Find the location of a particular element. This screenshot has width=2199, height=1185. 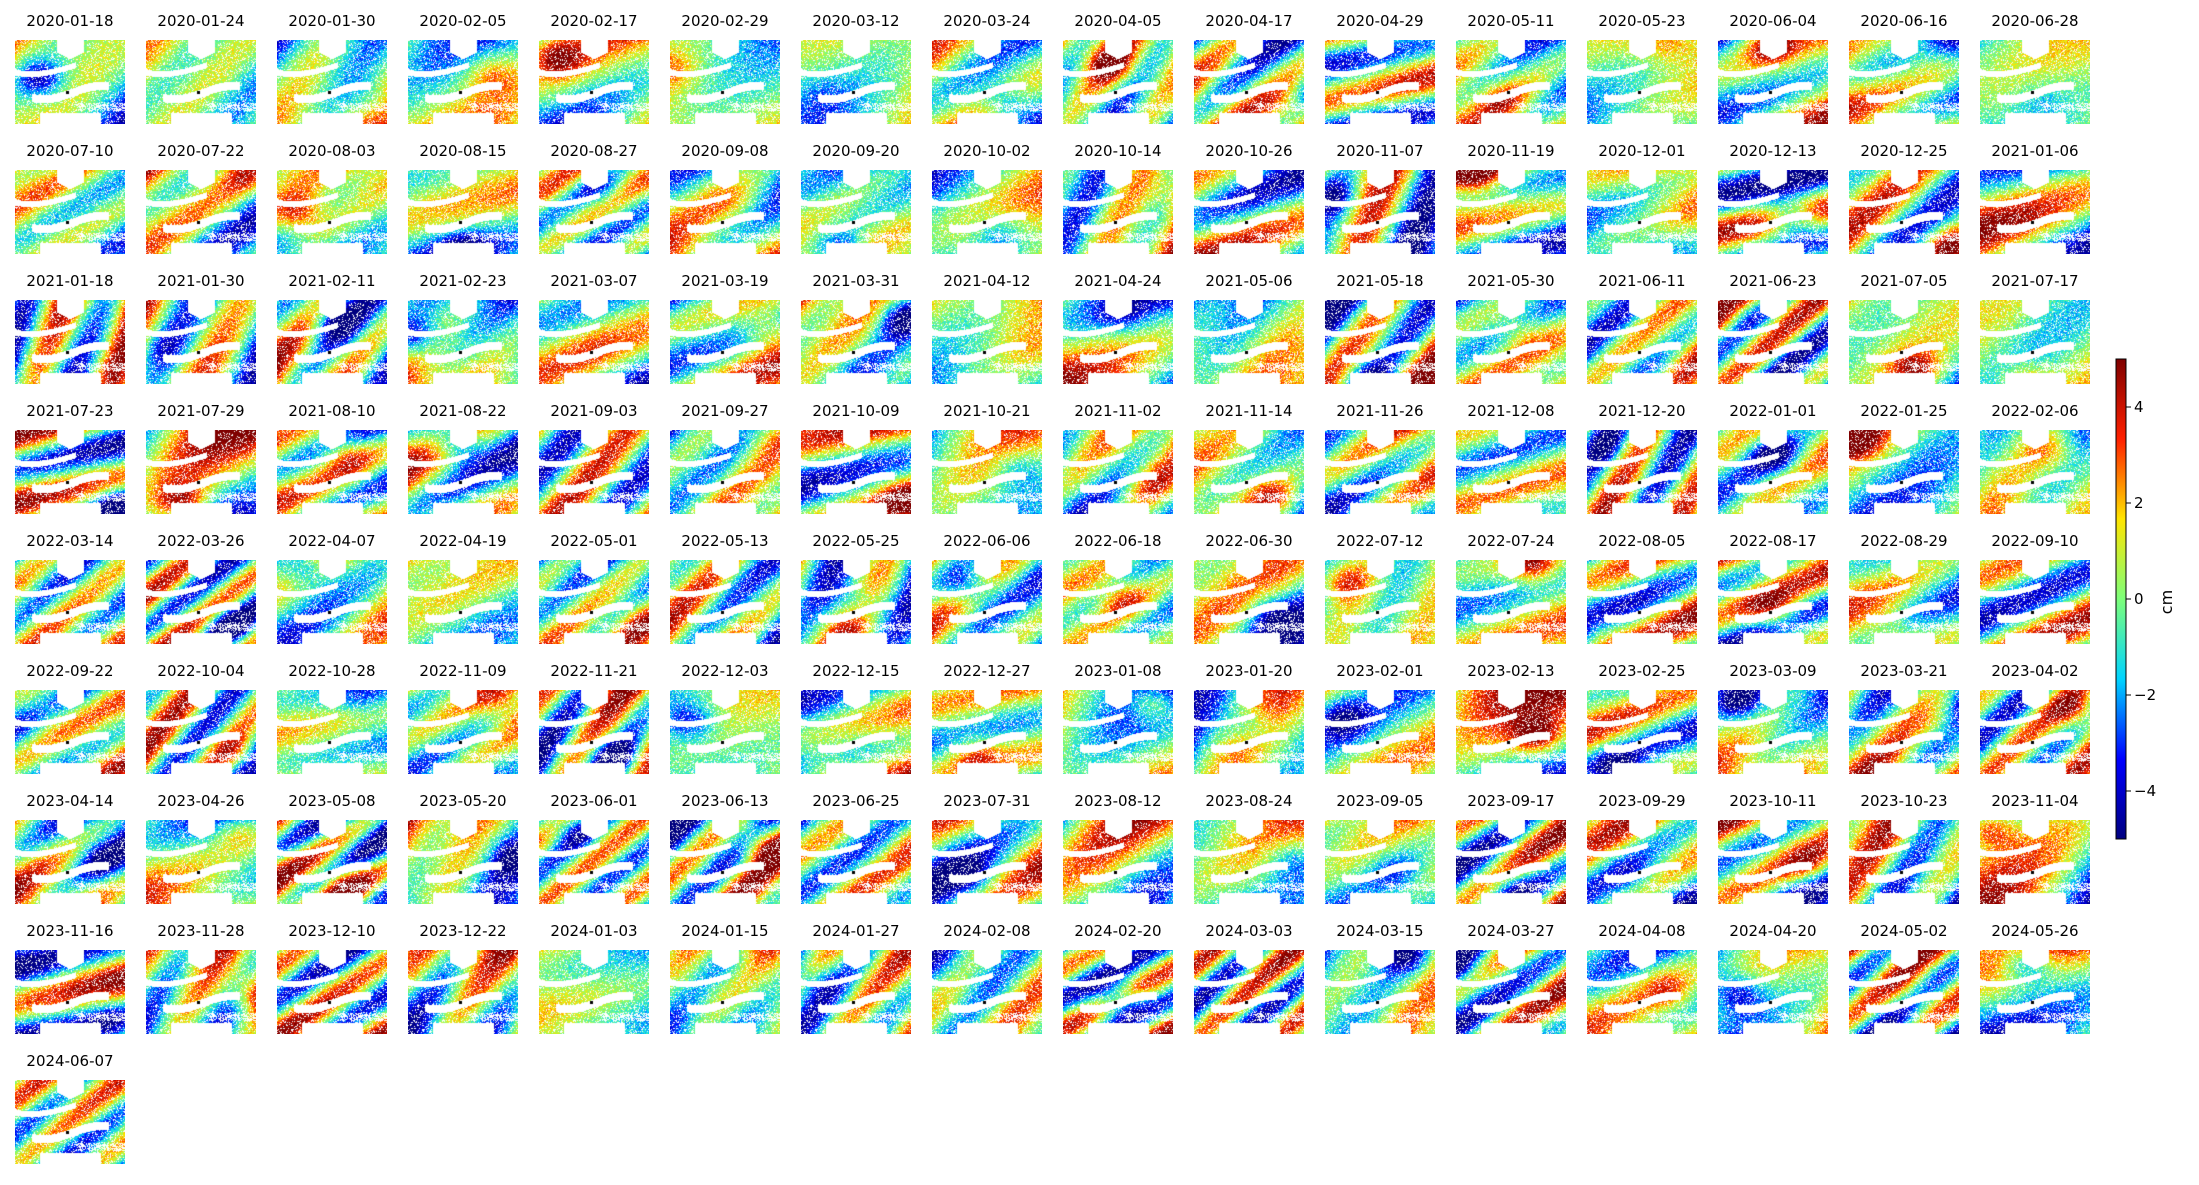

panel-2022-10-04: 2022-10-04 is located at coordinates (201, 716).